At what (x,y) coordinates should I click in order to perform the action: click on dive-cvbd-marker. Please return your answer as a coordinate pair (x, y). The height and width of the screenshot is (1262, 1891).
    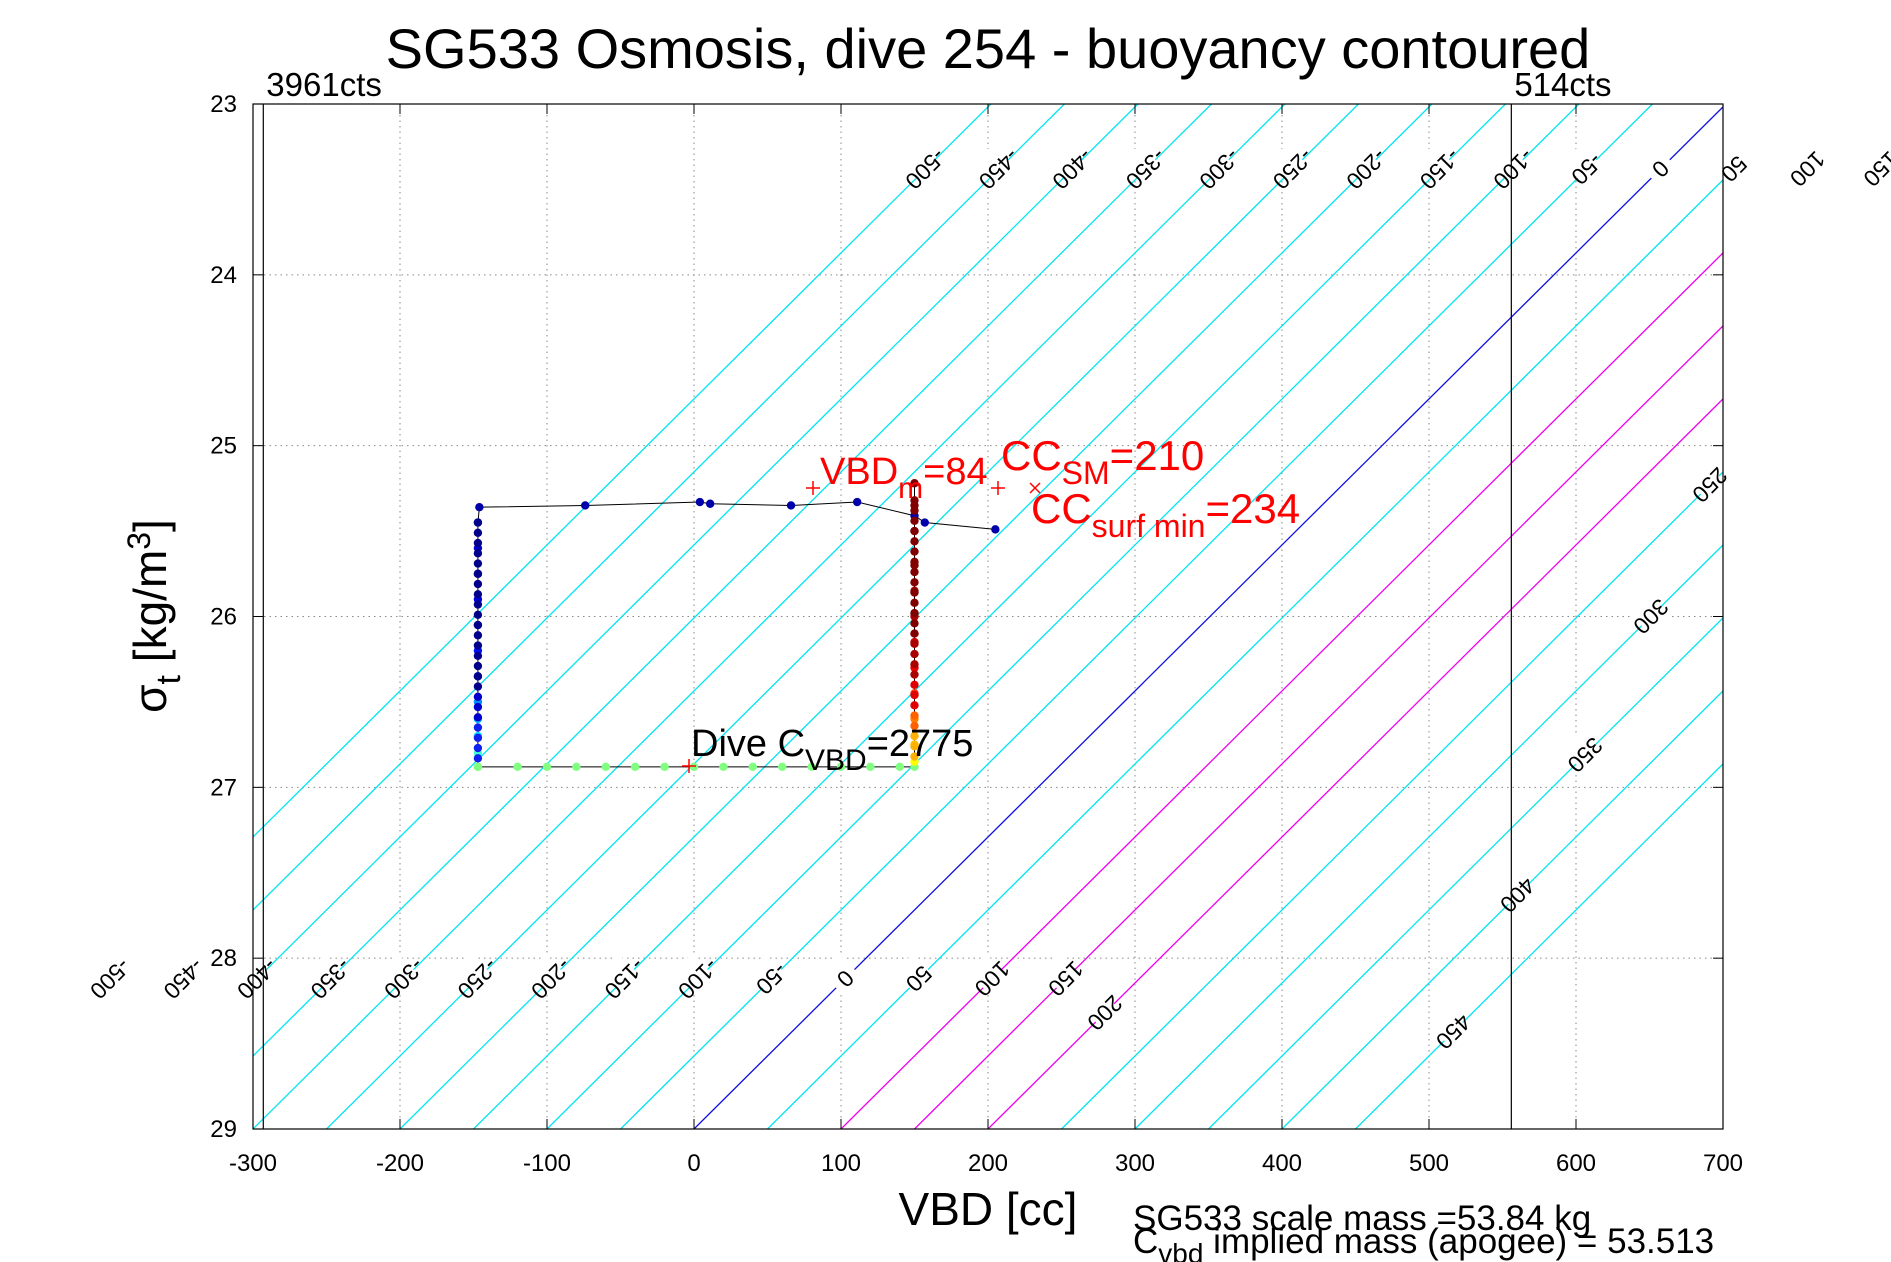
    Looking at the image, I should click on (689, 766).